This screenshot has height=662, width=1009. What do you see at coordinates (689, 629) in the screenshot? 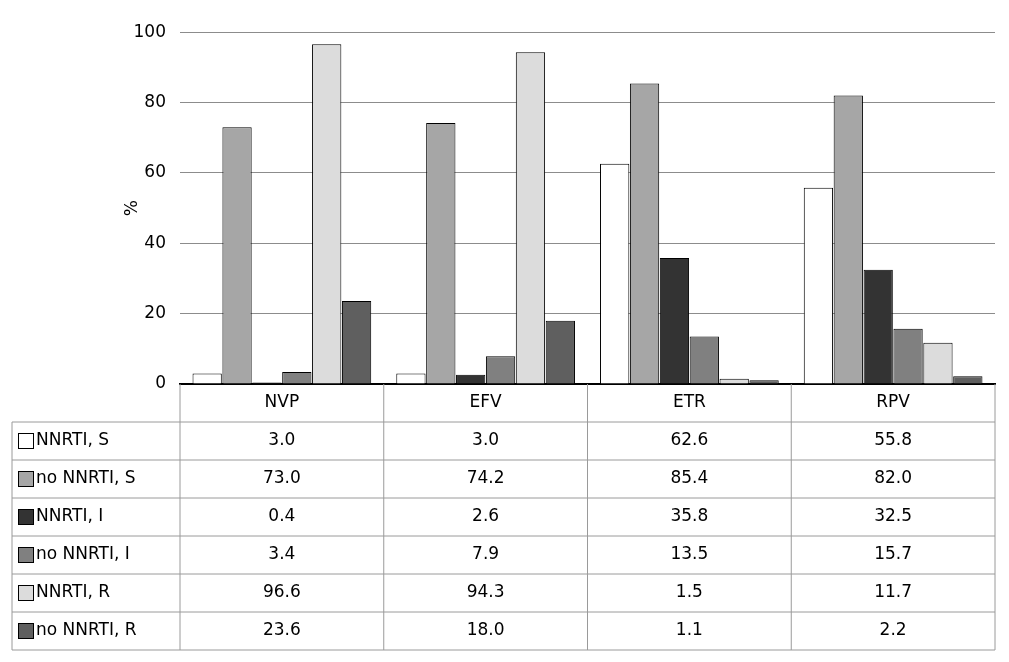
I see `data-label: 1.1` at bounding box center [689, 629].